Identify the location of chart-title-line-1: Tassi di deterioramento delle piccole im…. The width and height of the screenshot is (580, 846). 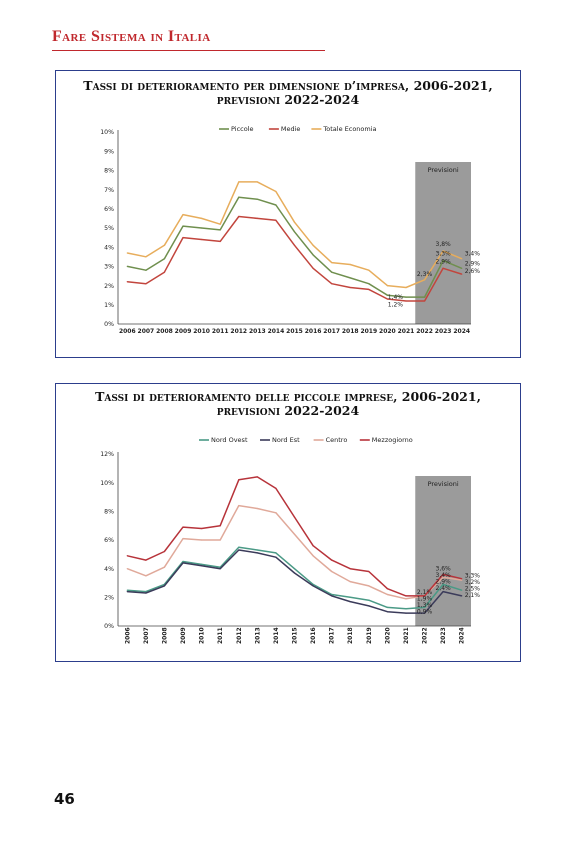
(288, 396).